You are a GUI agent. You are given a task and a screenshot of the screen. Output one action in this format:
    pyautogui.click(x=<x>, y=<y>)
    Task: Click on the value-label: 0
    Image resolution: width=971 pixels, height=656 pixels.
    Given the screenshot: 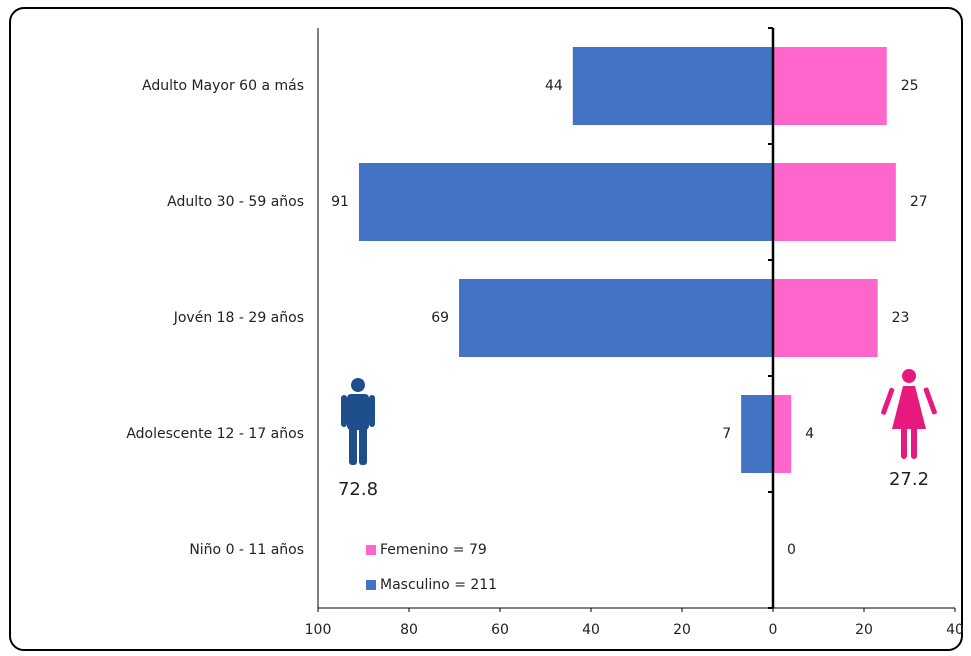 What is the action you would take?
    pyautogui.click(x=791, y=550)
    